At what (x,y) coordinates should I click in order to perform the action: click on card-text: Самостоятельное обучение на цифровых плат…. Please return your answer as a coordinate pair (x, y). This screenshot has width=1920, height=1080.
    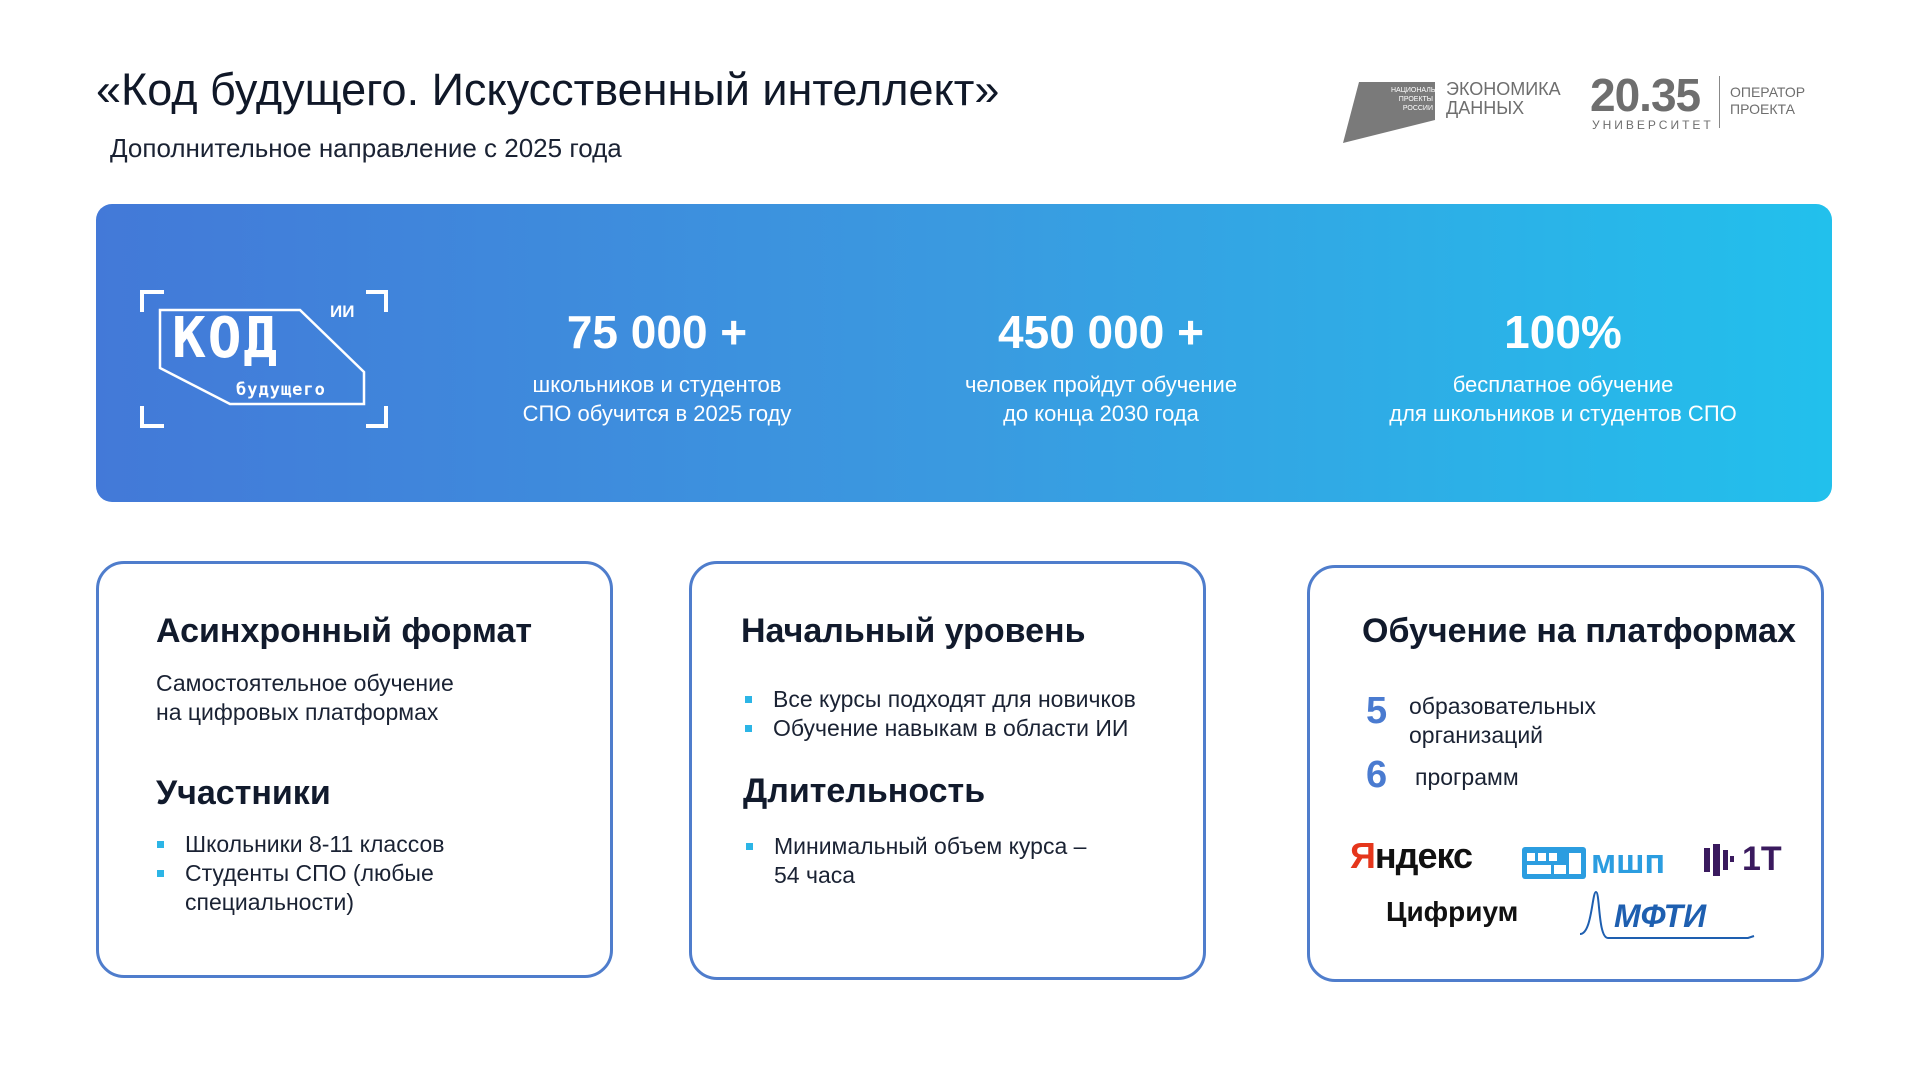
    Looking at the image, I should click on (305, 697).